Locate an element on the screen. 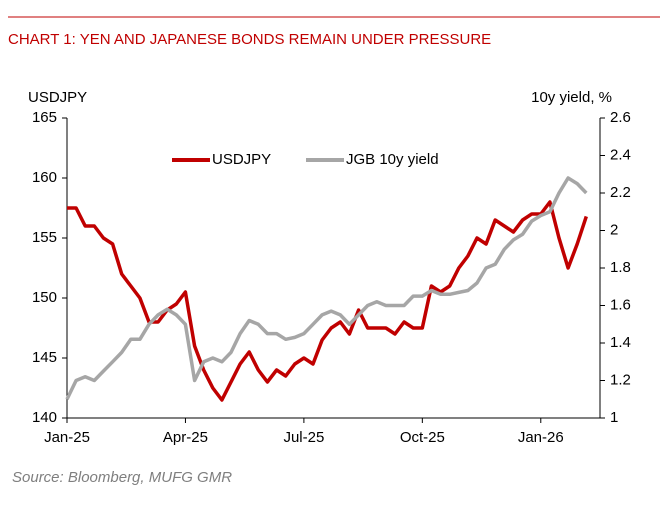  x-tick-label: Apr-25 is located at coordinates (185, 437).